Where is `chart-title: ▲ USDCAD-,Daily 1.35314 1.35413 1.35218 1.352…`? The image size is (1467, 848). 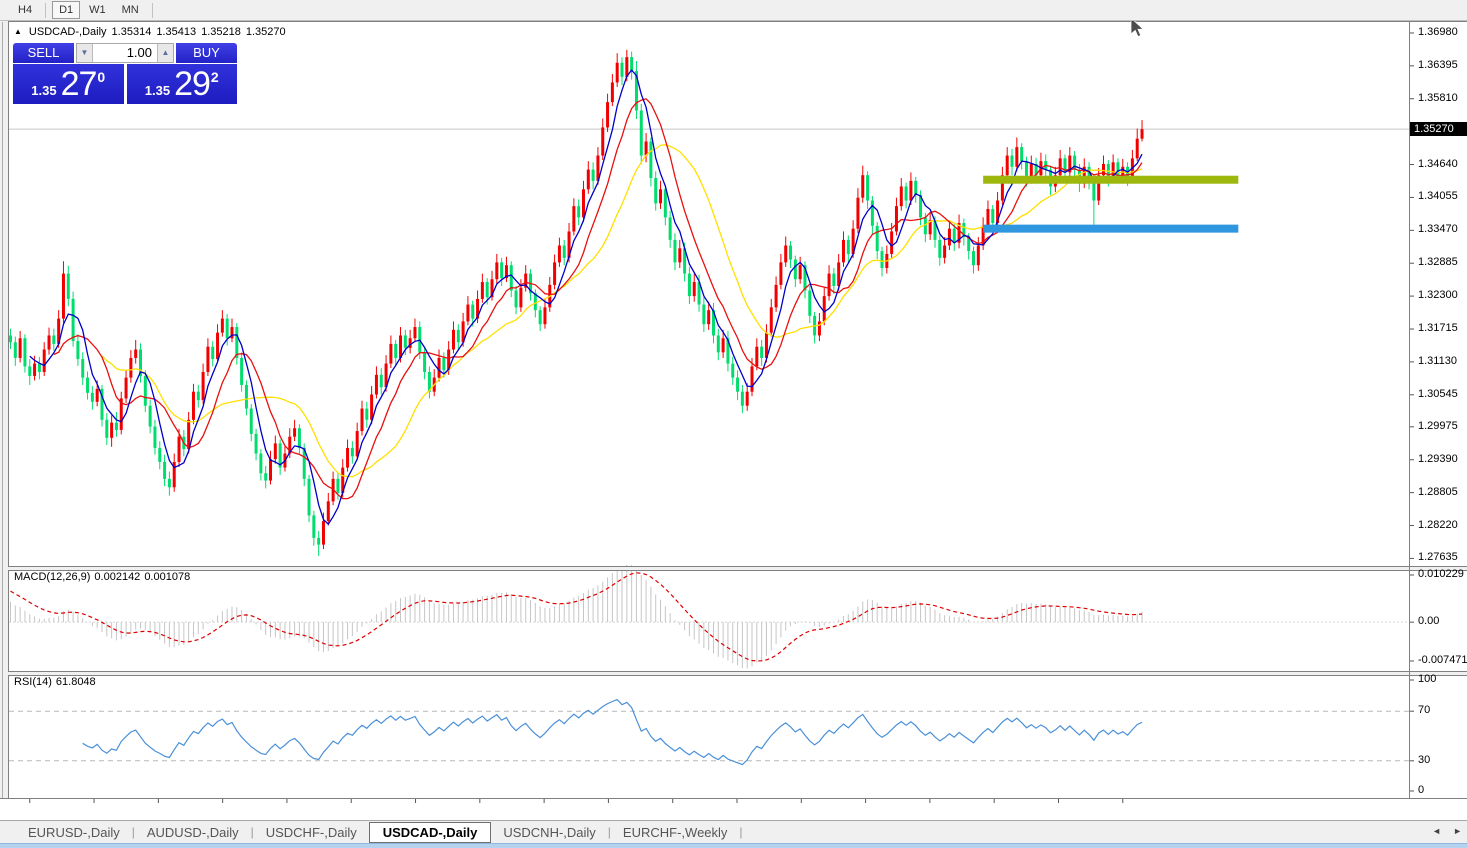 chart-title: ▲ USDCAD-,Daily 1.35314 1.35413 1.35218 1.352… is located at coordinates (150, 32).